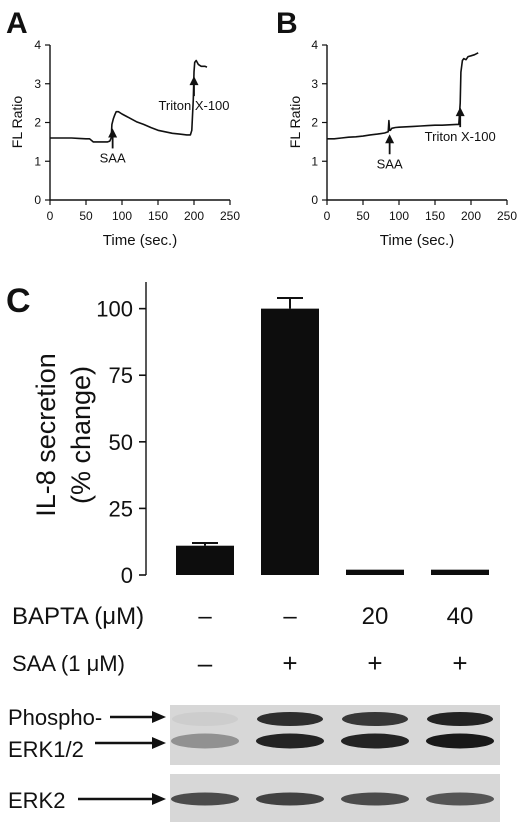  I want to click on panel-c-y-tick-label: 25, so click(121, 508).